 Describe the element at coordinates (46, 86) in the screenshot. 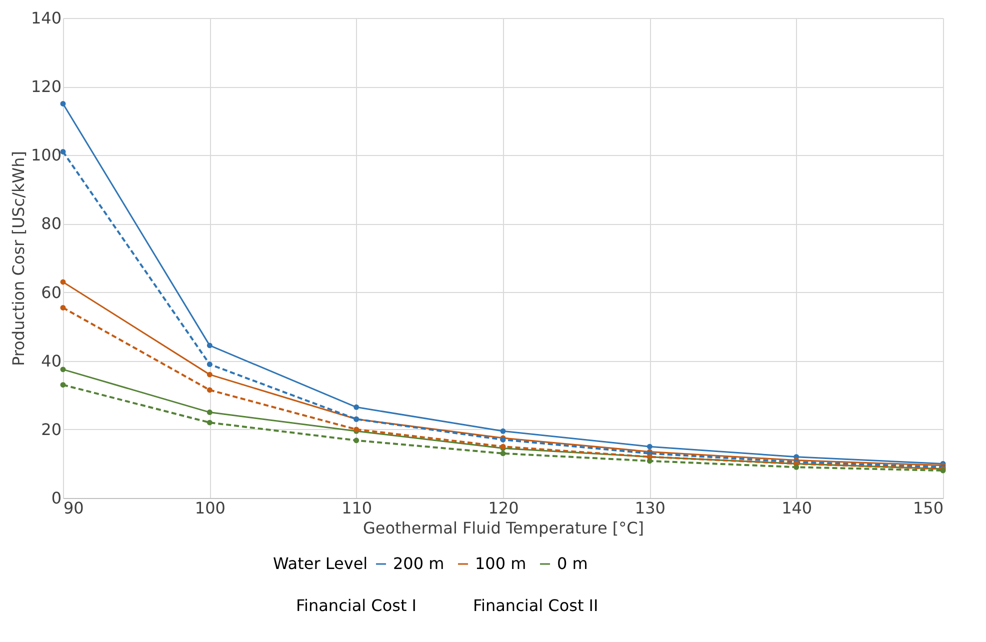

I see `y-tick-label: 120` at that location.